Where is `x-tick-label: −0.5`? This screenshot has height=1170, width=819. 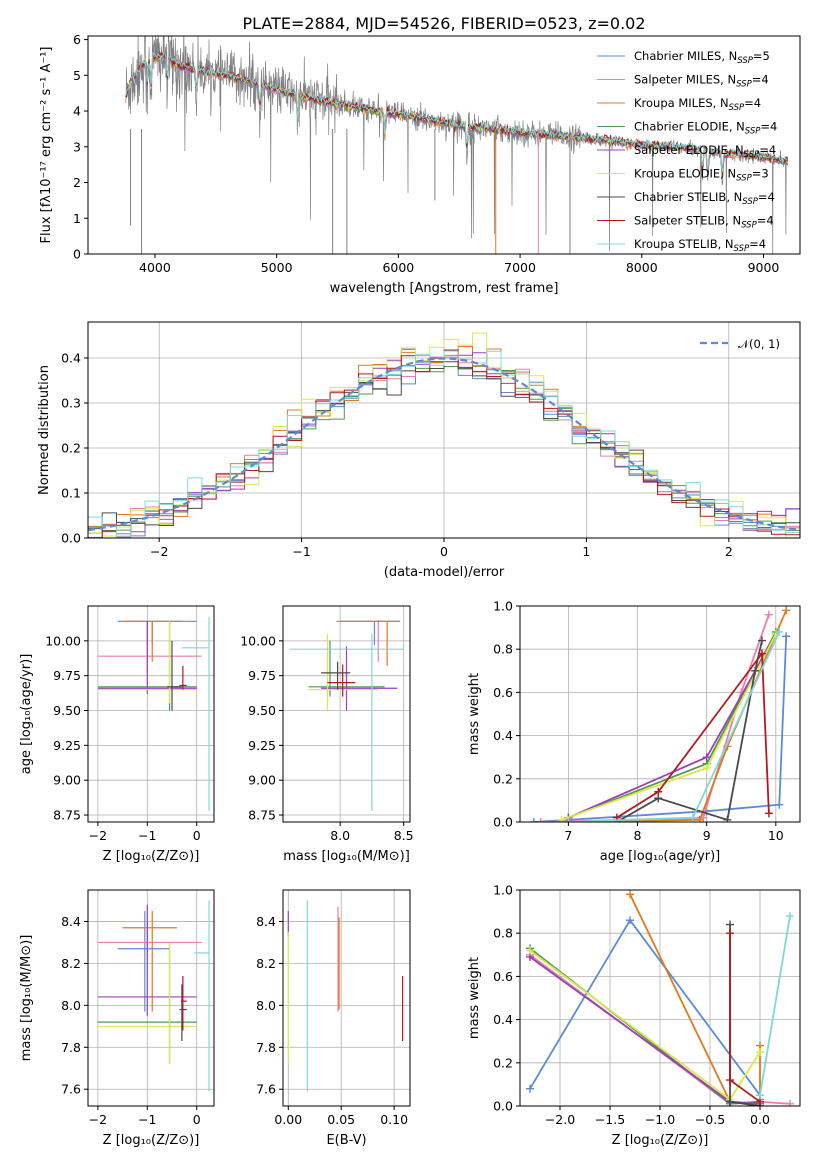
x-tick-label: −0.5 is located at coordinates (710, 1119).